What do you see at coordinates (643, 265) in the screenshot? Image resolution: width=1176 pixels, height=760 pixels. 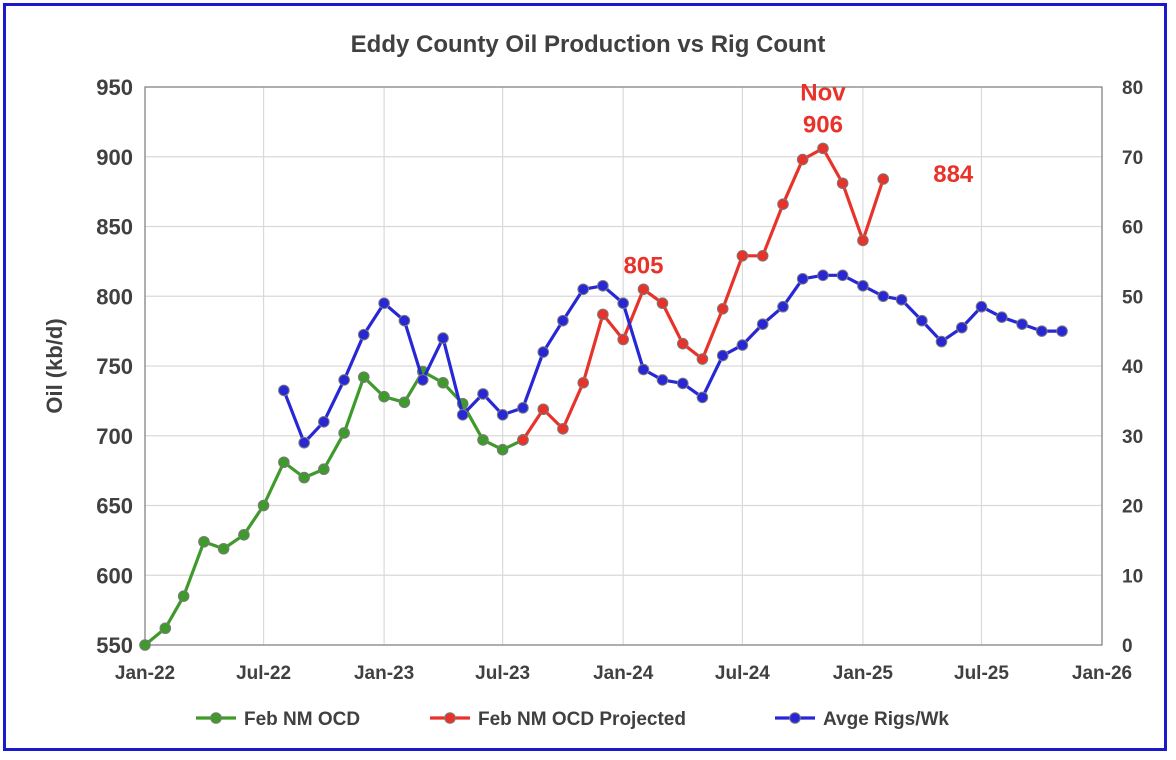 I see `annotation-label: 805` at bounding box center [643, 265].